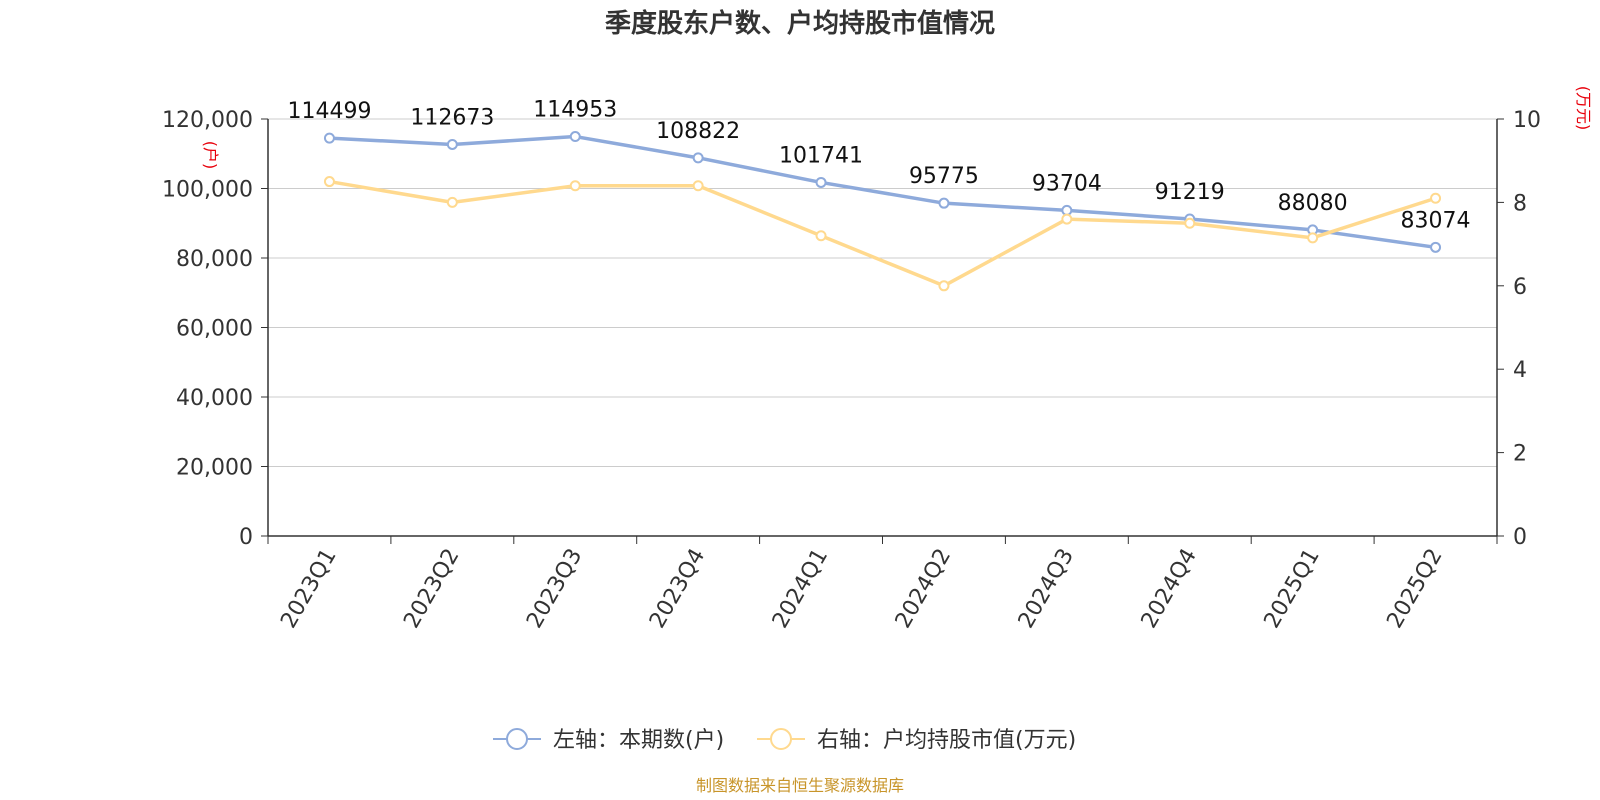 This screenshot has width=1600, height=800. Describe the element at coordinates (207, 120) in the screenshot. I see `left-axis-tick-label: 120,000` at that location.